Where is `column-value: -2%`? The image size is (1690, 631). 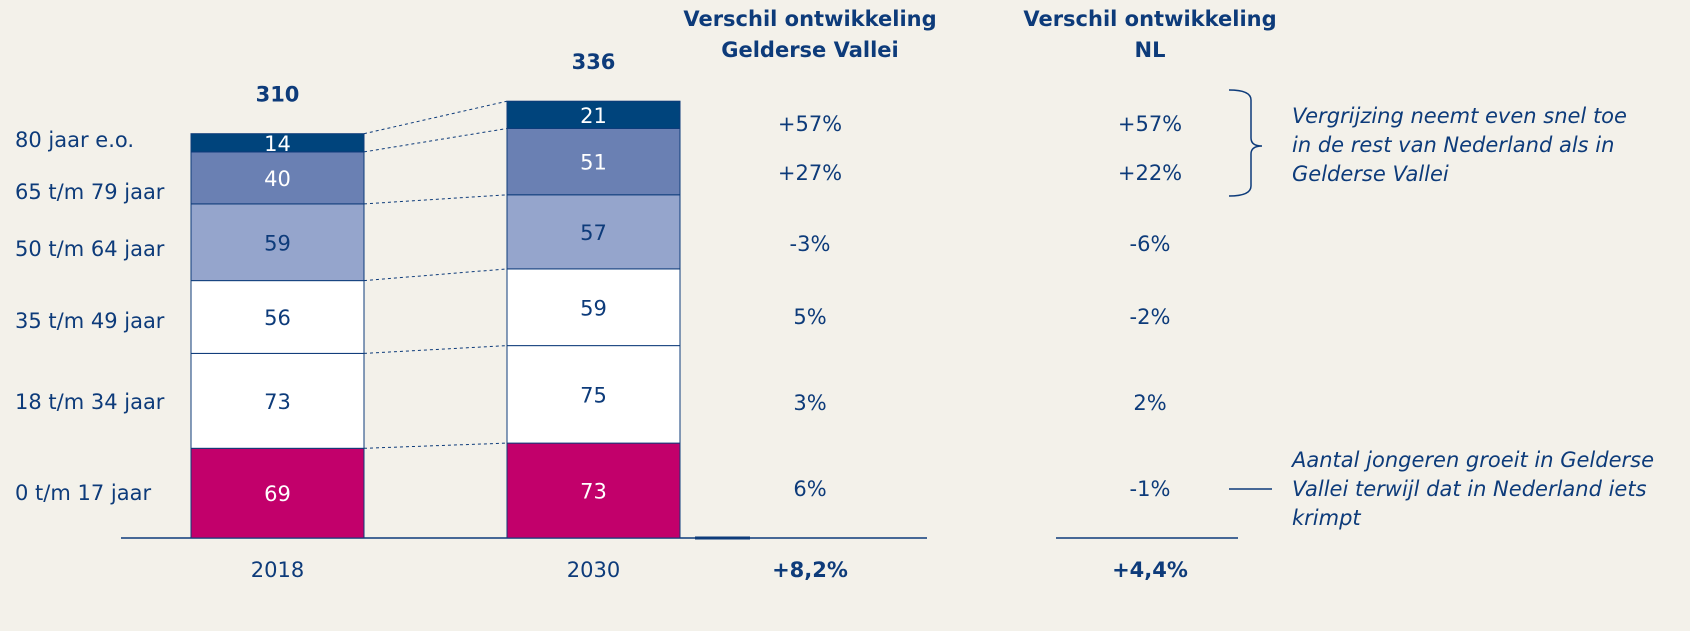 column-value: -2% is located at coordinates (1150, 317).